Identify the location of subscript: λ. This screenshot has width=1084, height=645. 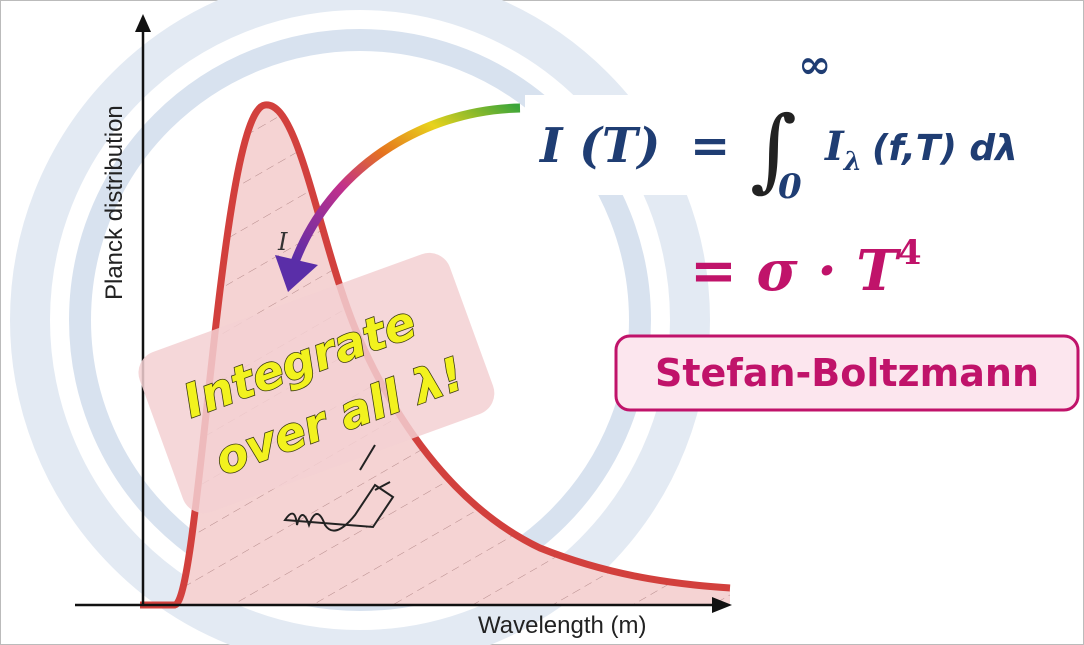
(852, 162).